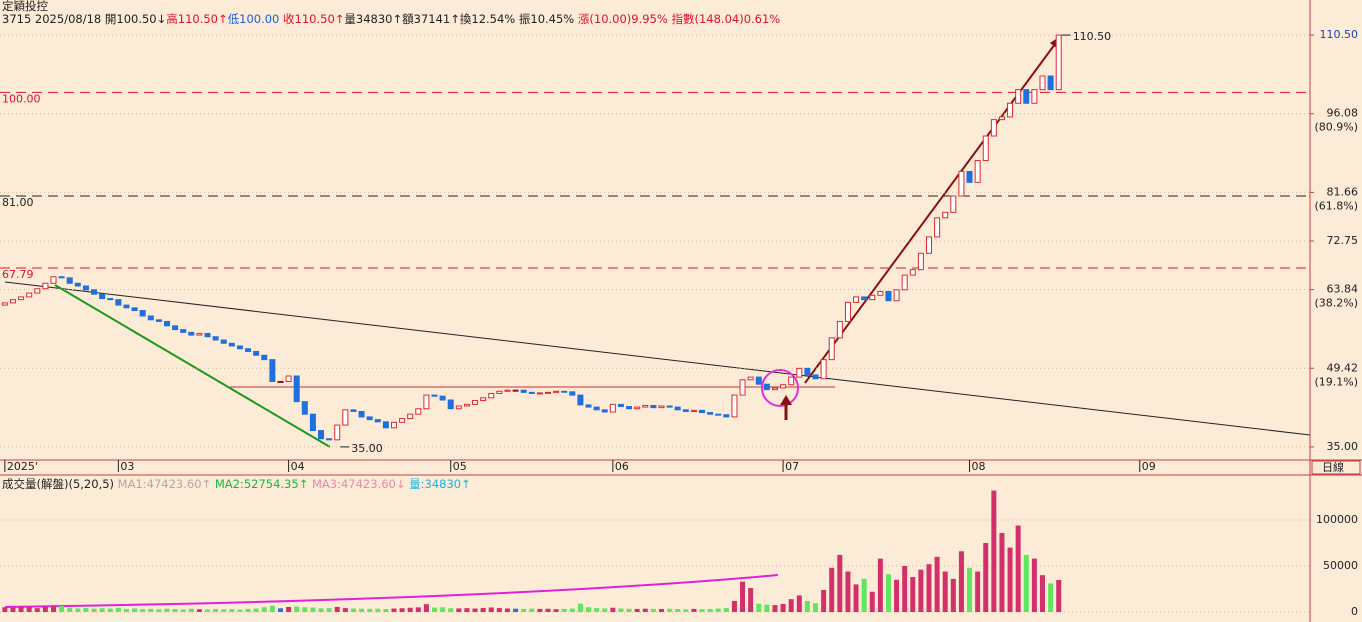  What do you see at coordinates (367, 448) in the screenshot?
I see `price-mark-label: 35.00` at bounding box center [367, 448].